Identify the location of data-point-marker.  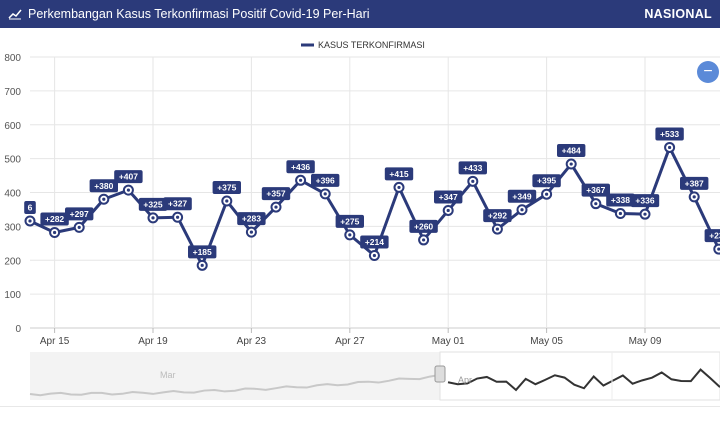
(716, 249).